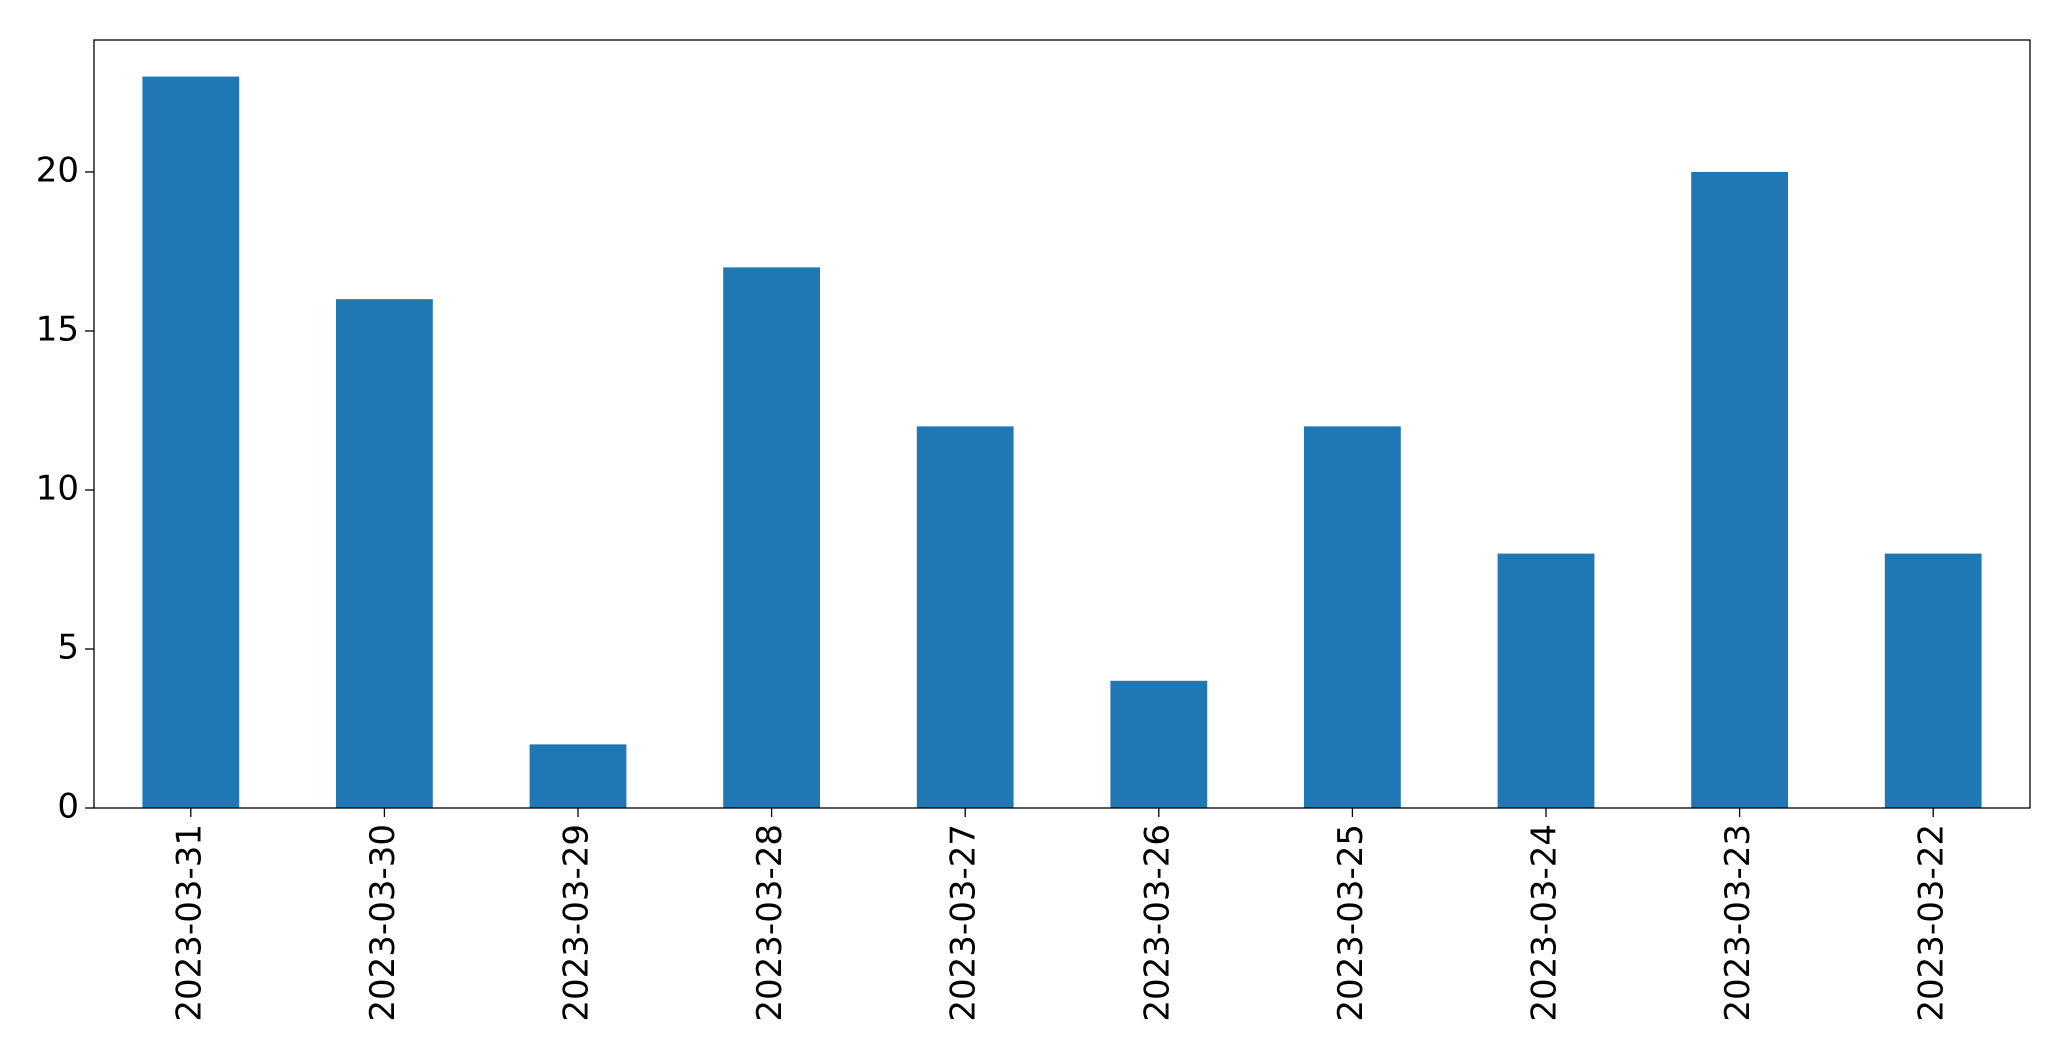  Describe the element at coordinates (1738, 923) in the screenshot. I see `x-tick-label: 2023-03-23` at that location.